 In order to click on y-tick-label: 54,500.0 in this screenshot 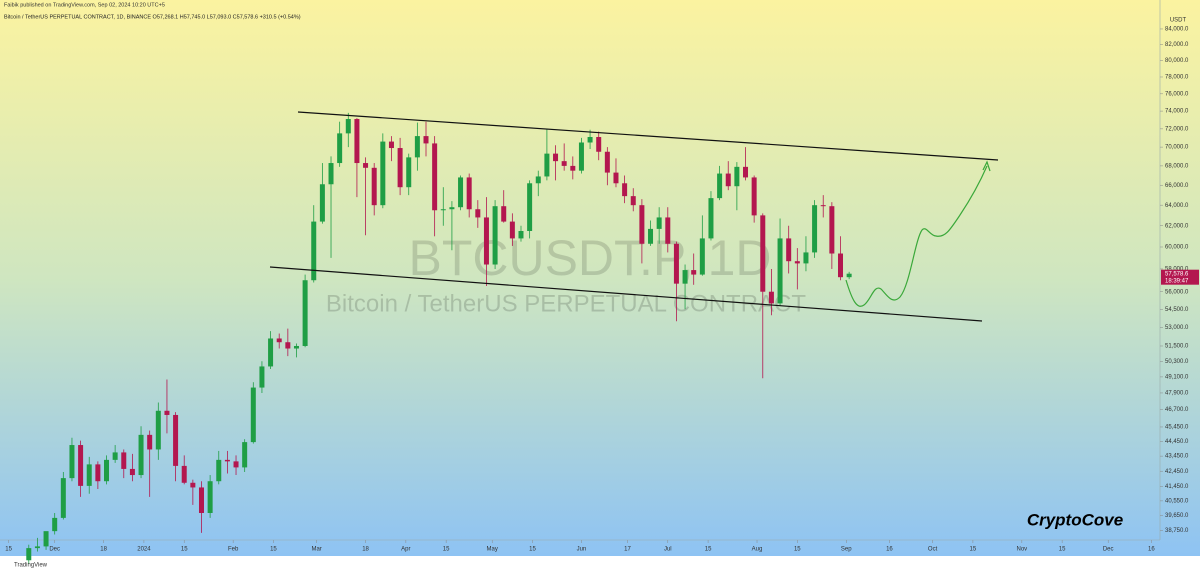, I will do `click(1177, 310)`.